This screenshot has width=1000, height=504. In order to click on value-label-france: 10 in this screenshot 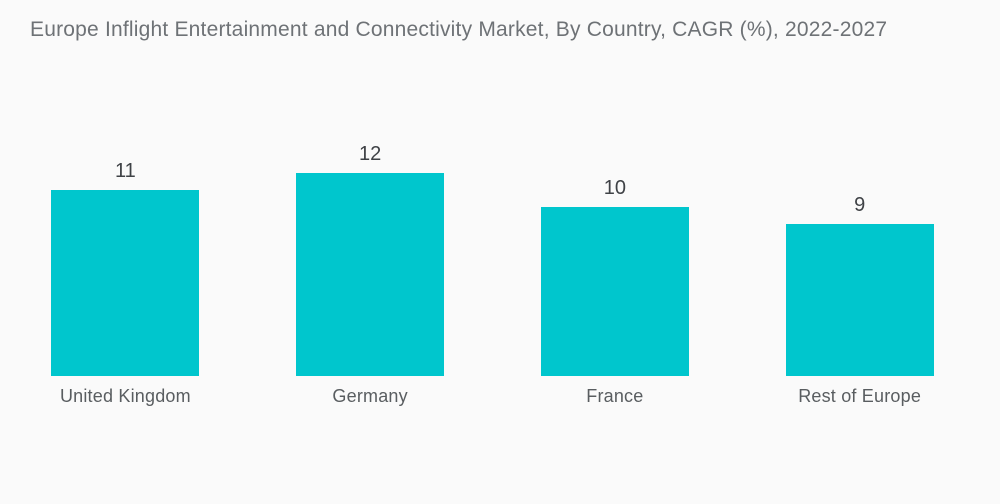, I will do `click(614, 188)`.